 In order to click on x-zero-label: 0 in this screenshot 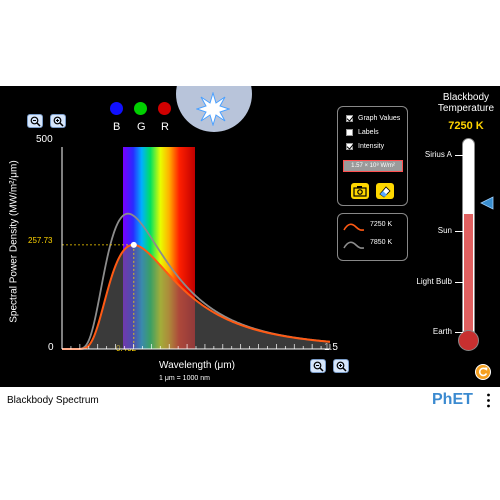, I will do `click(51, 347)`.